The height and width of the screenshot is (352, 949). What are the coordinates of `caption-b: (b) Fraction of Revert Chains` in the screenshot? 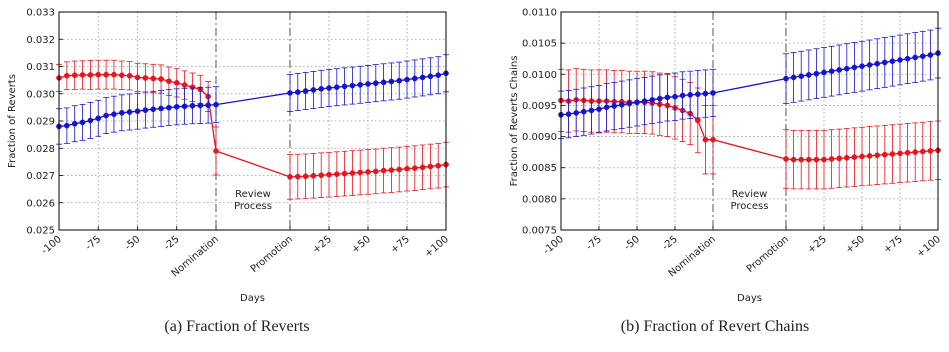 It's located at (715, 326).